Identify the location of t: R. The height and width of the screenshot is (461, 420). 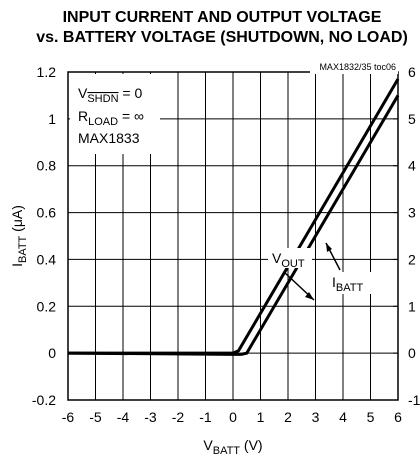
(83, 116).